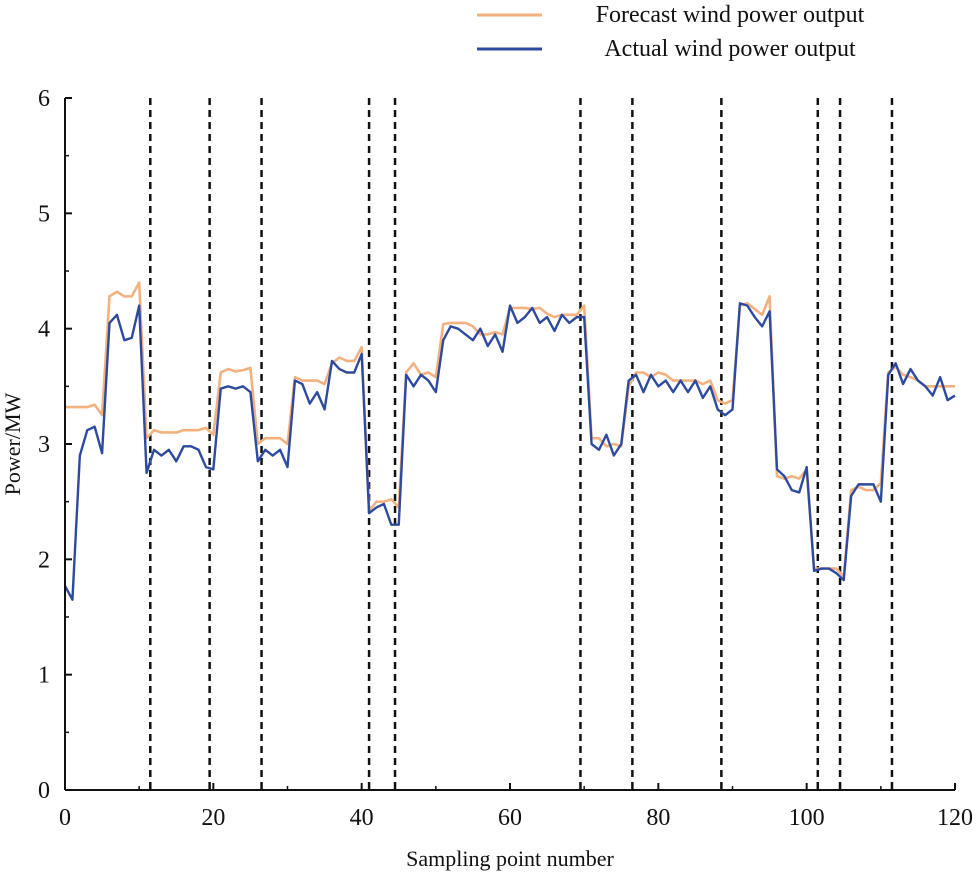  I want to click on x-axis-label: Sampling point number, so click(510, 858).